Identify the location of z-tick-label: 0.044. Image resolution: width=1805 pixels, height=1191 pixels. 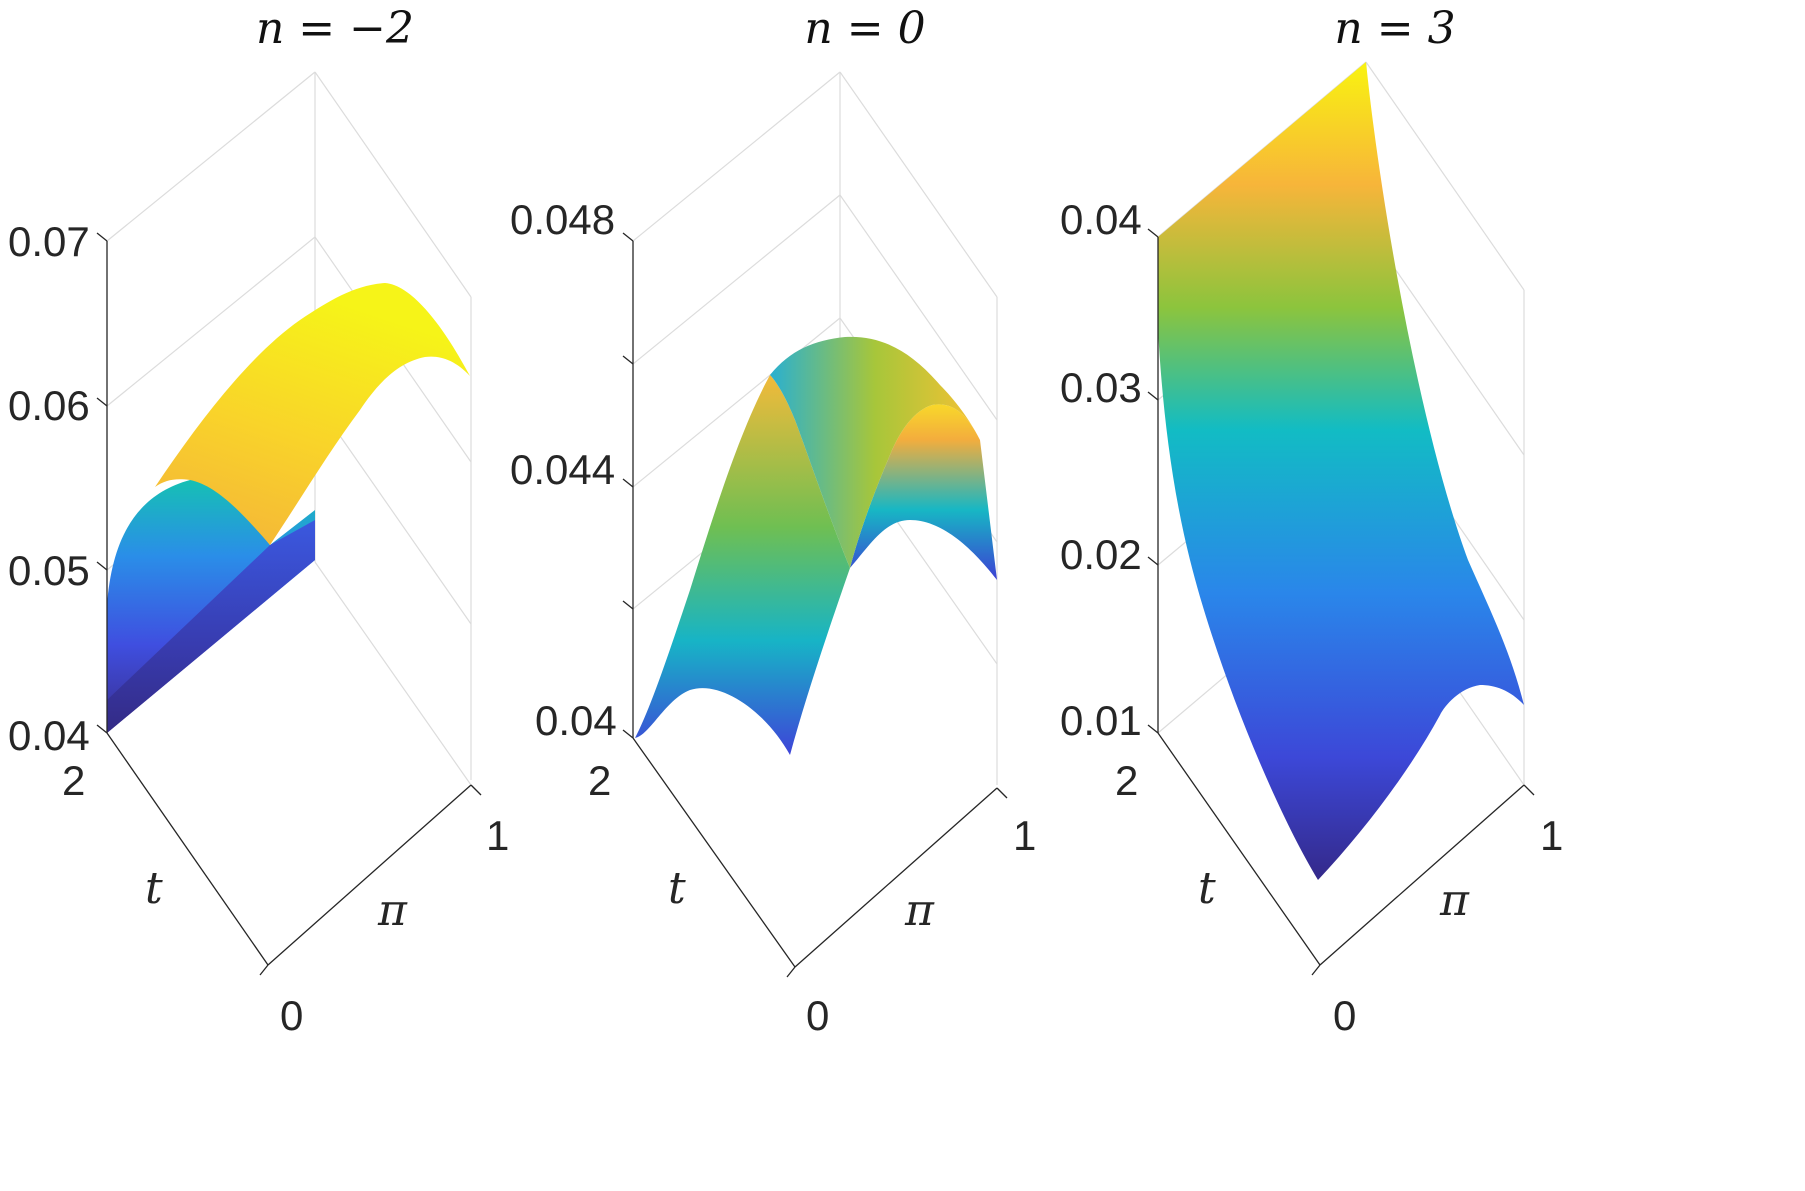
(562, 469).